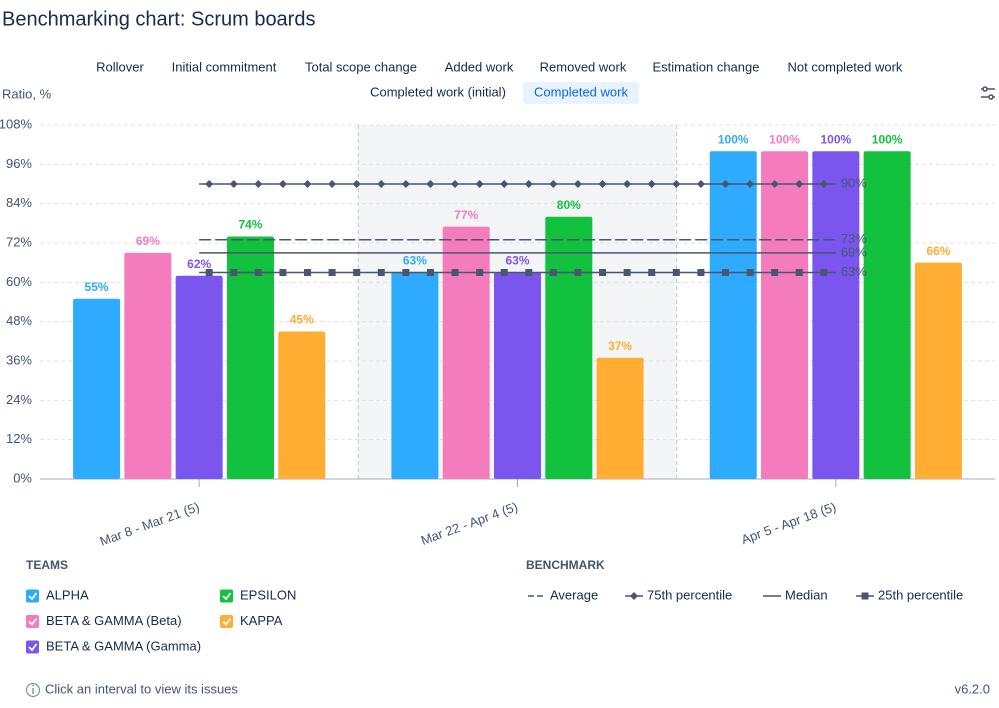  I want to click on tab: Initial commitment, so click(224, 66).